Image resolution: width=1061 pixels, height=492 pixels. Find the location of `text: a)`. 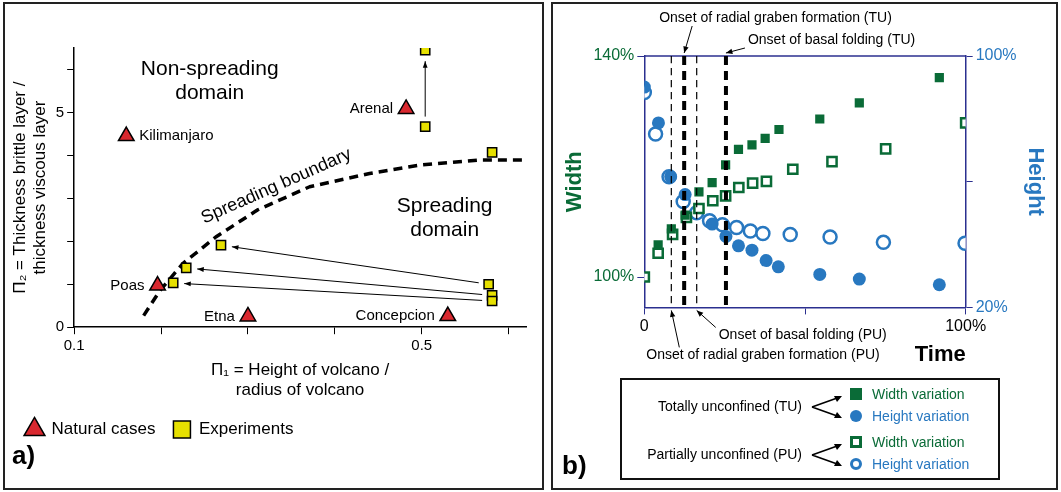

text: a) is located at coordinates (24, 455).